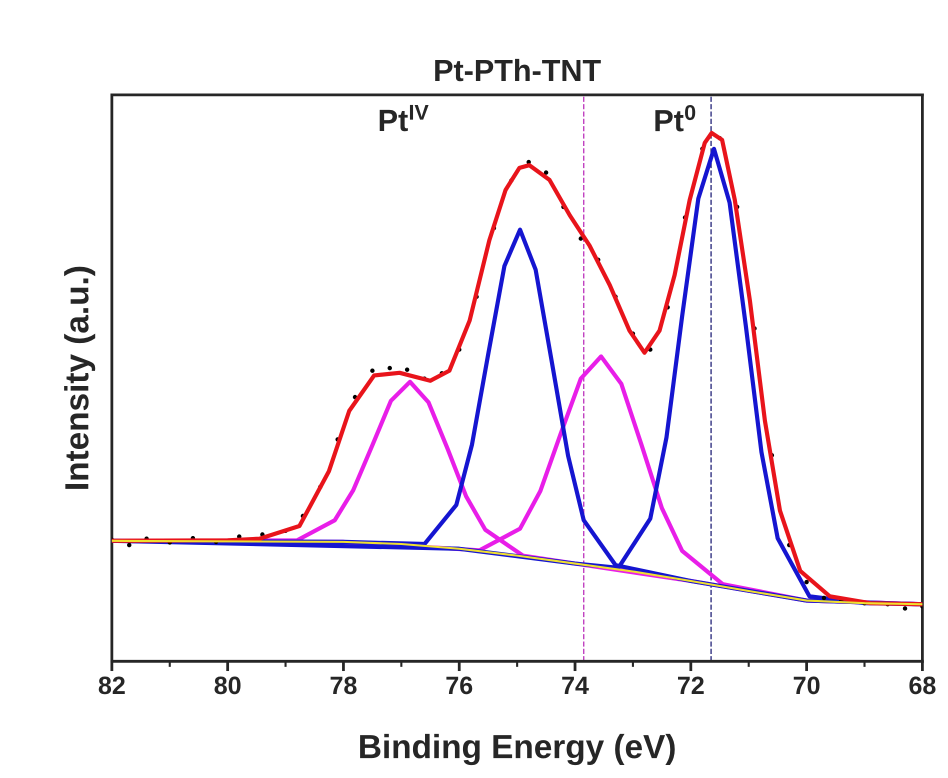 The image size is (948, 778). I want to click on x-tick-label: 82, so click(111, 685).